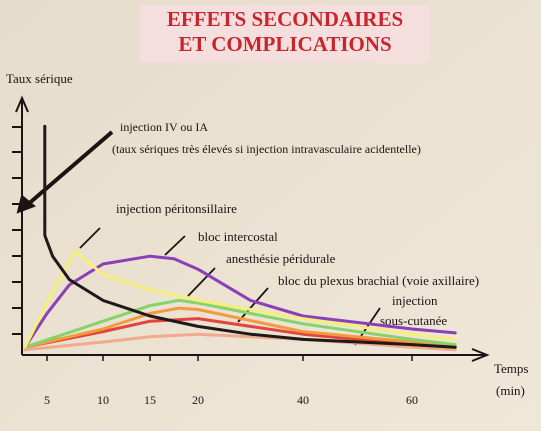 Image resolution: width=541 pixels, height=431 pixels. I want to click on arrow-head, so click(26, 204).